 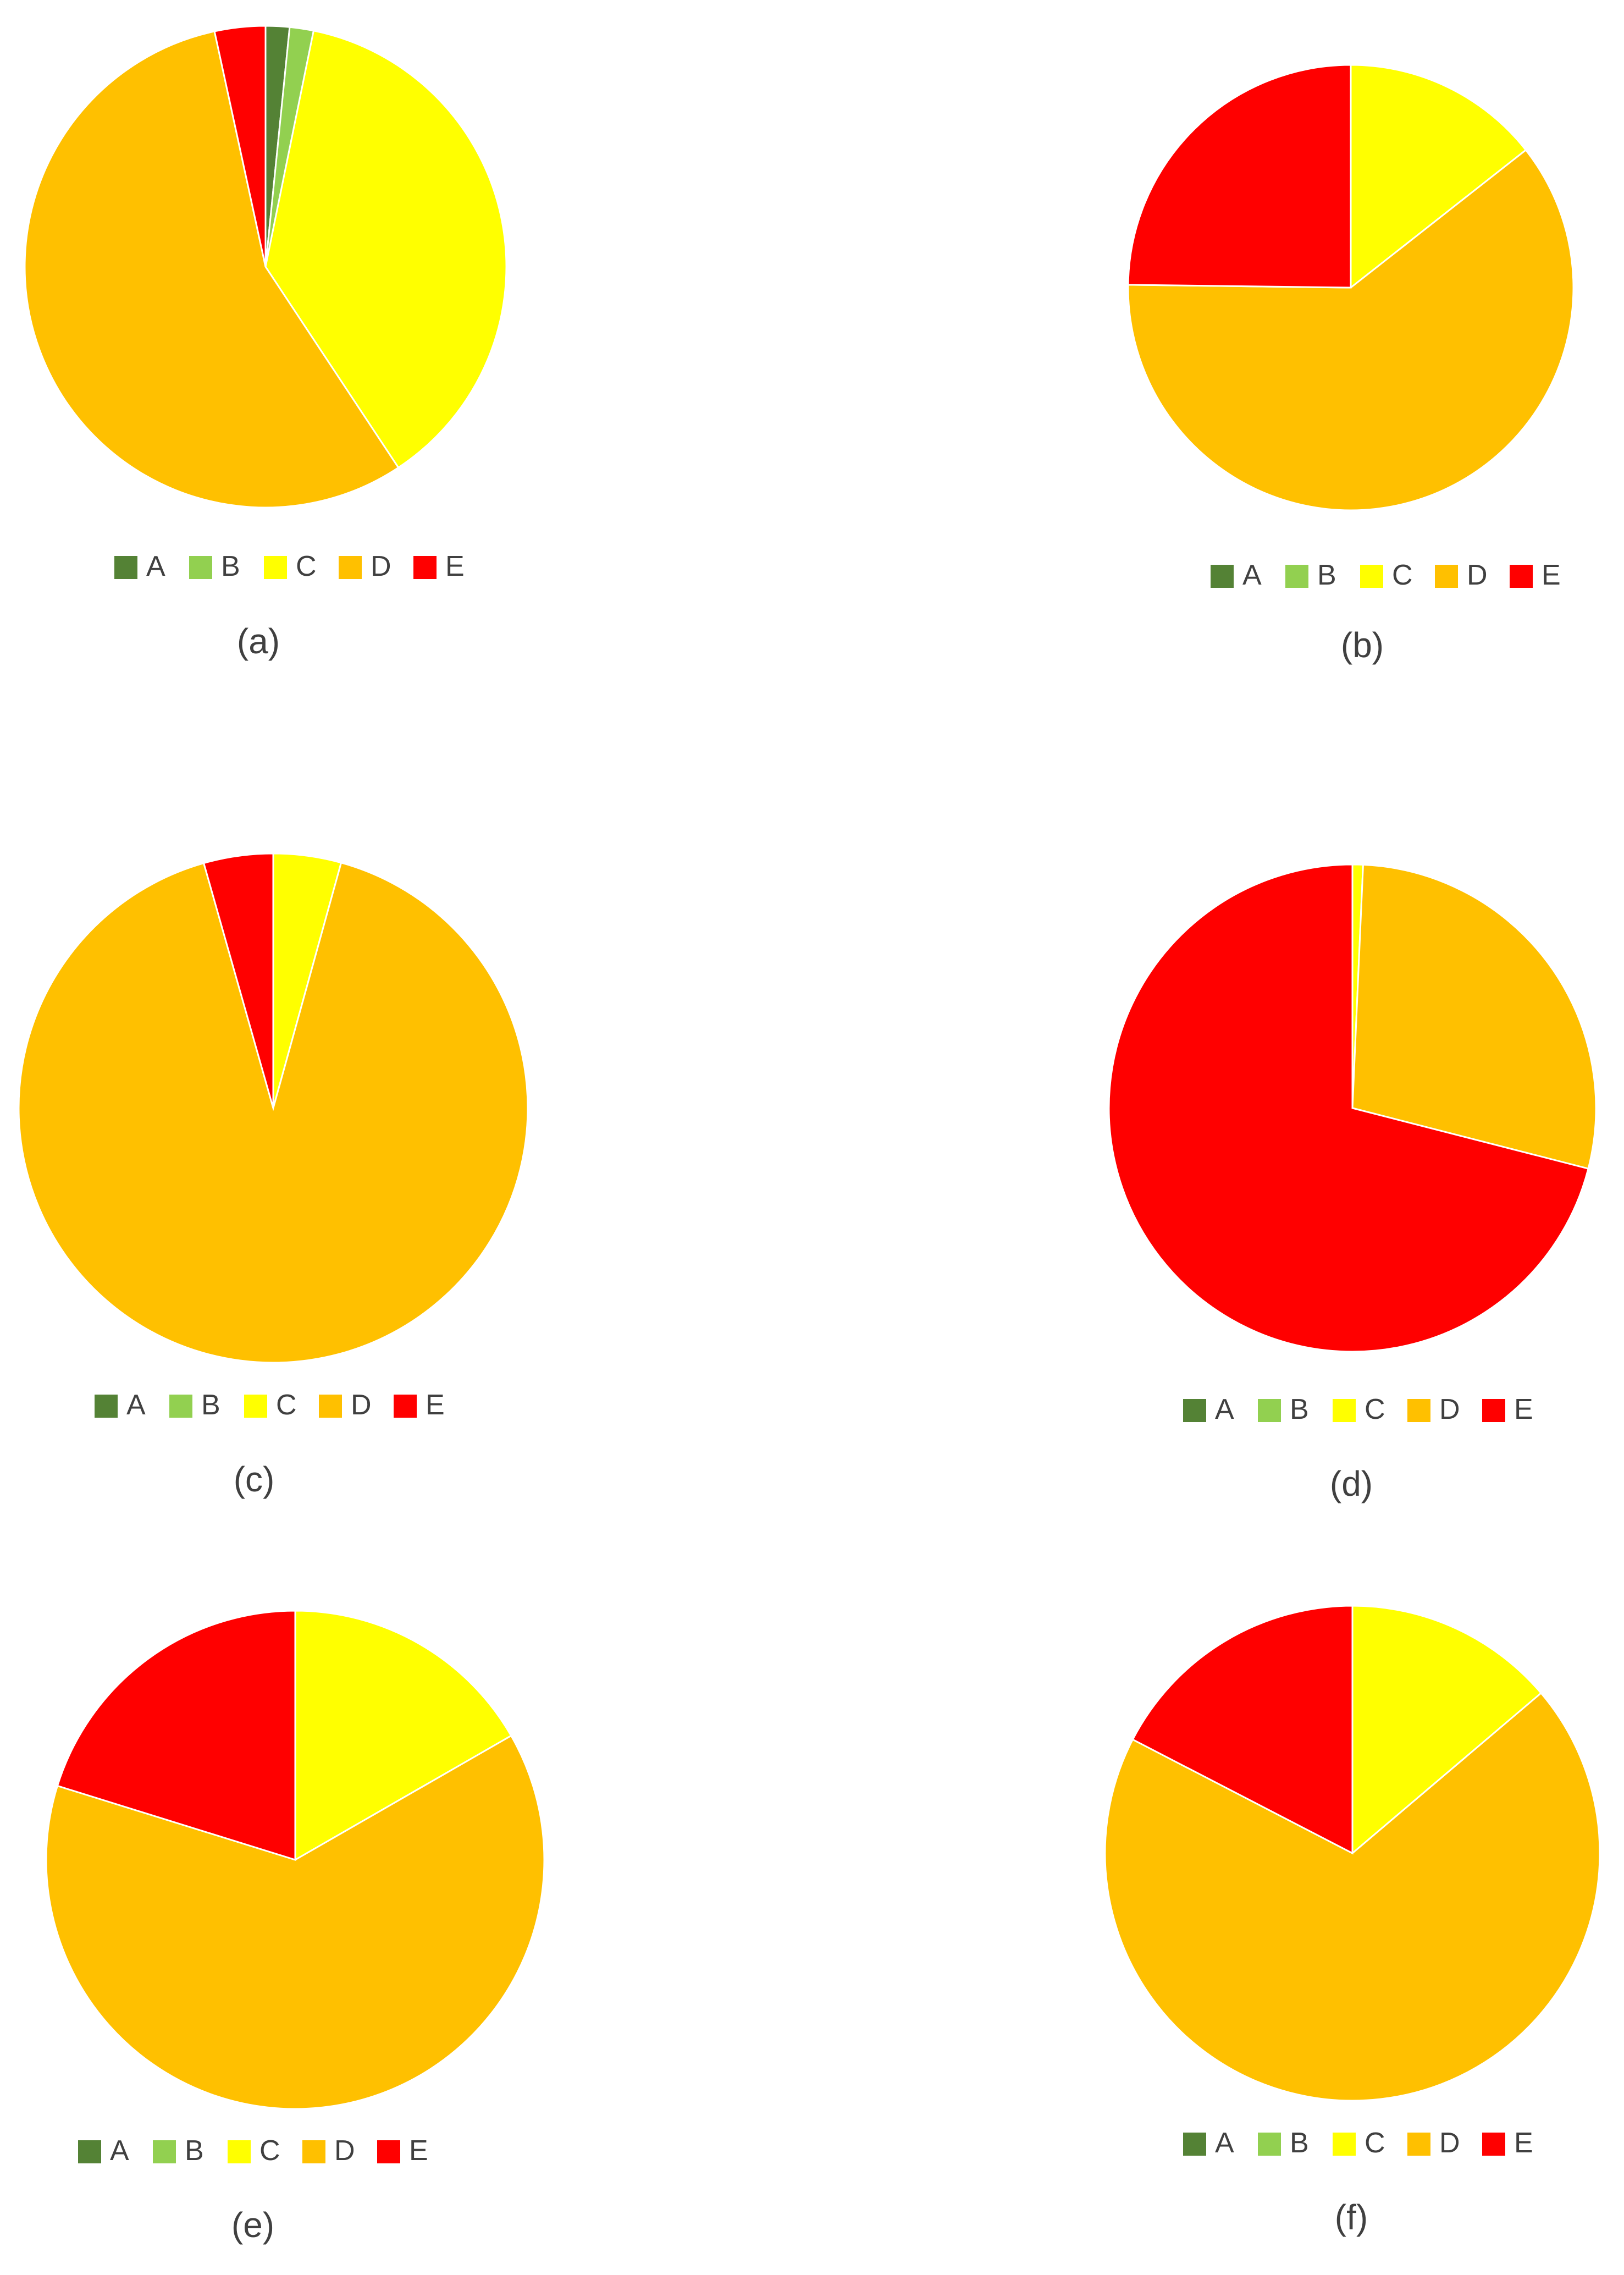 I want to click on pie-chart-6: A B C D E (f), so click(x=1352, y=1921).